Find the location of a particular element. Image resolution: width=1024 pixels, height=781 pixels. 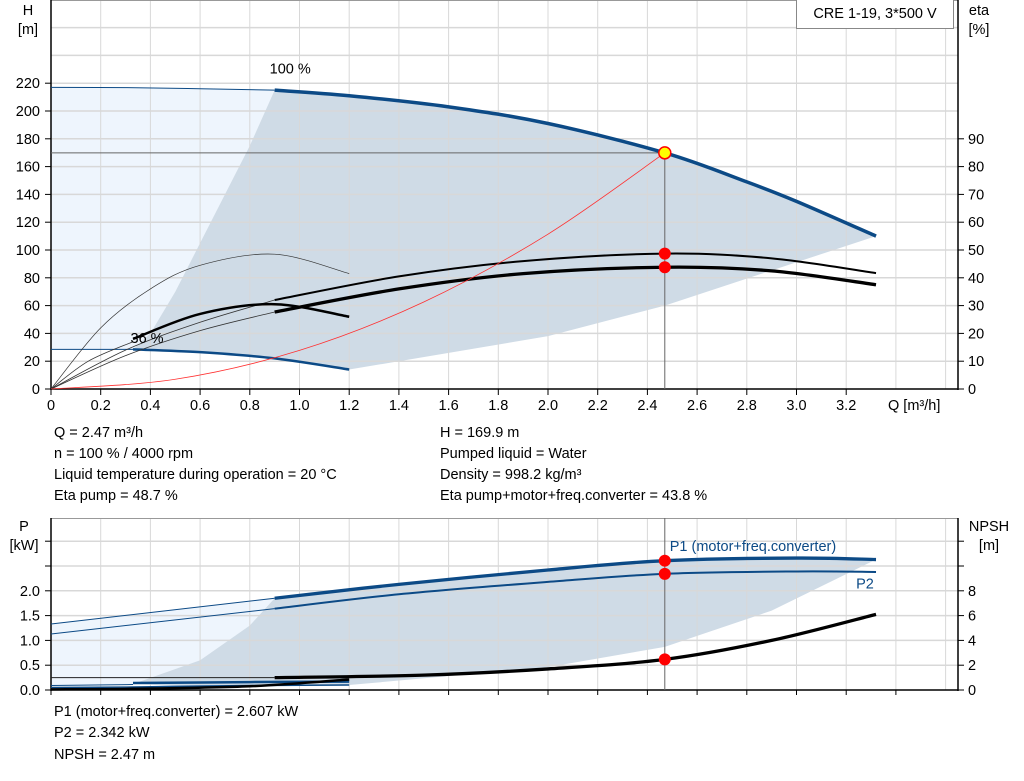

curve-label: 100 % is located at coordinates (290, 69).